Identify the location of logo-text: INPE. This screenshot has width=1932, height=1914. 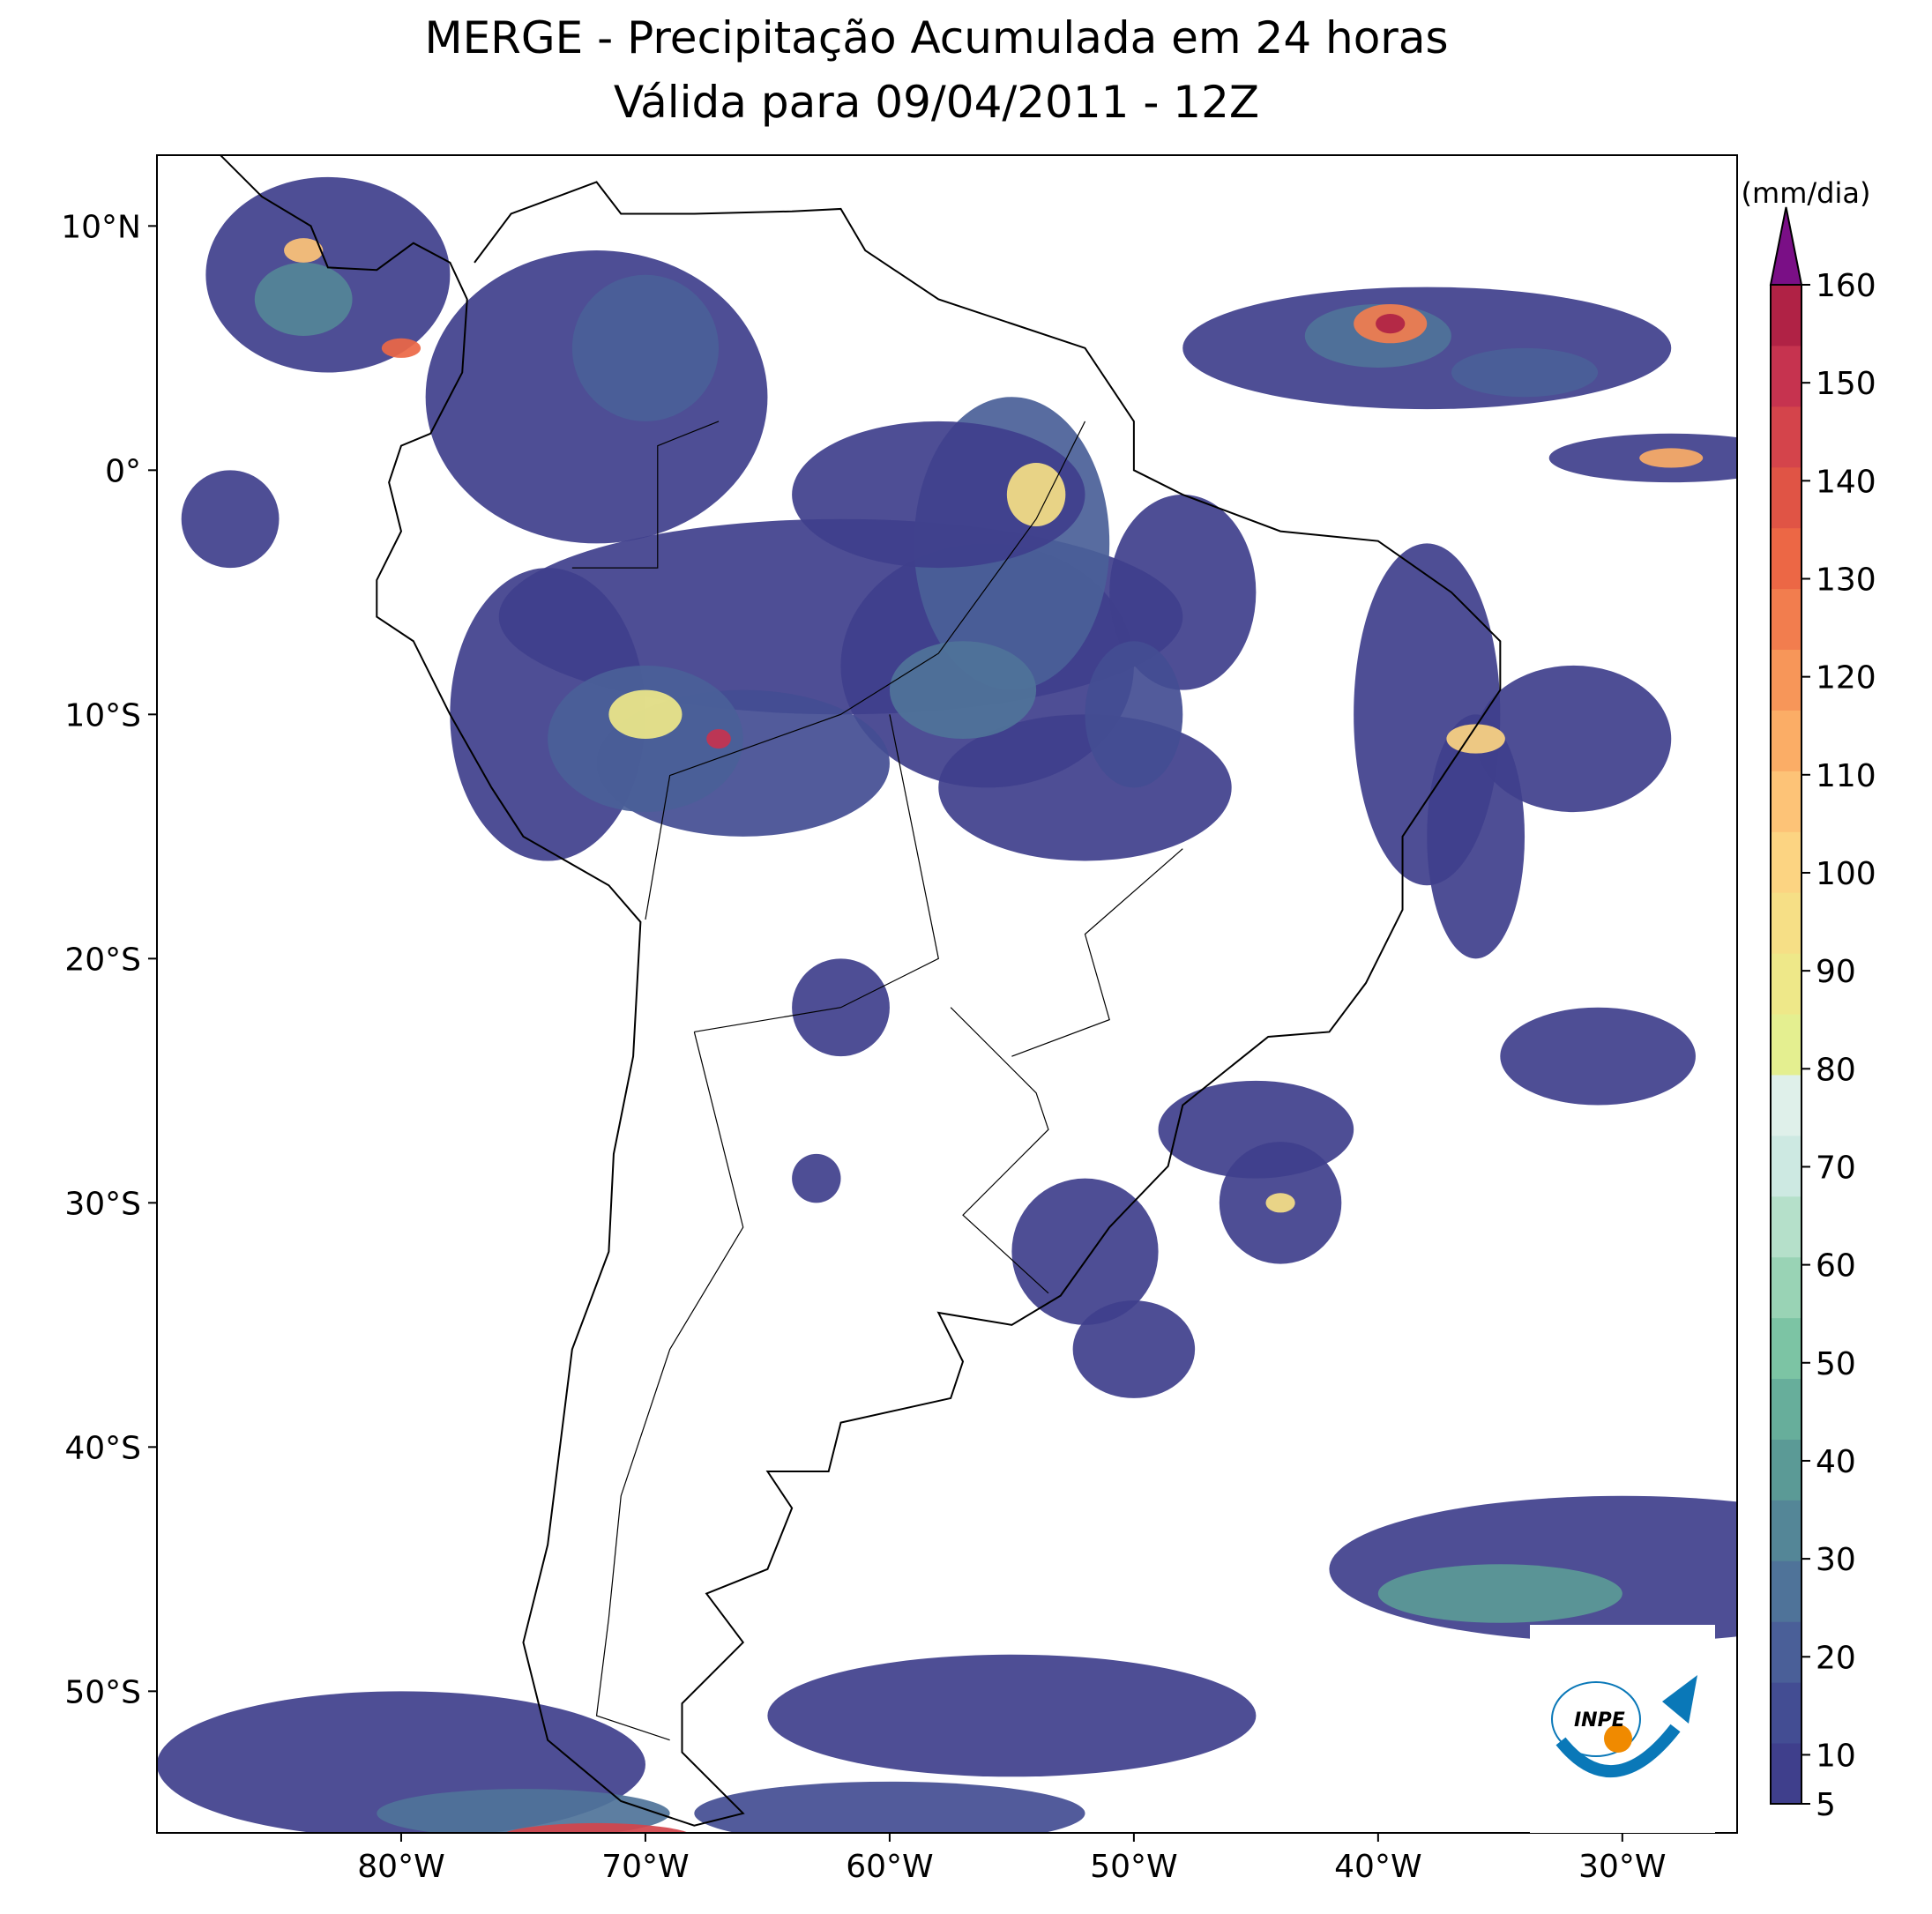
(1599, 1720).